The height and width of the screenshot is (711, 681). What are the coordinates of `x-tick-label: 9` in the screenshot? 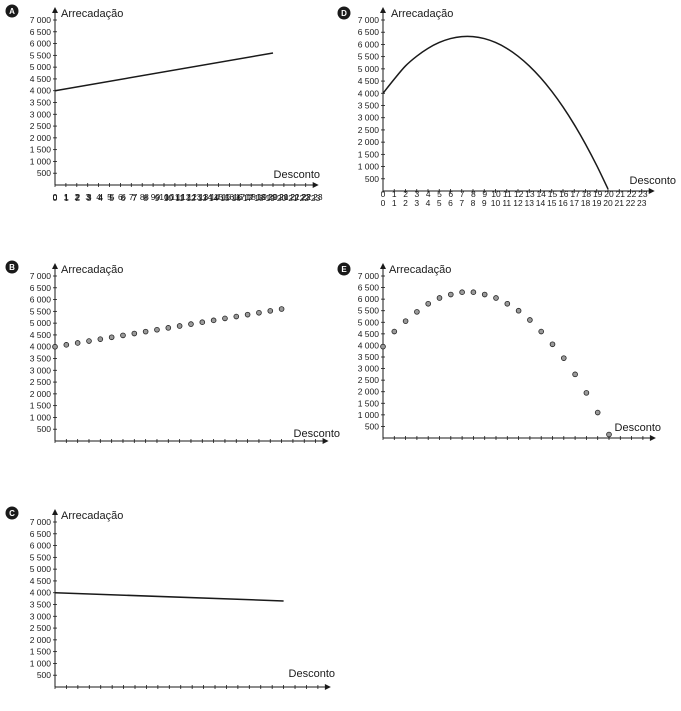 It's located at (484, 203).